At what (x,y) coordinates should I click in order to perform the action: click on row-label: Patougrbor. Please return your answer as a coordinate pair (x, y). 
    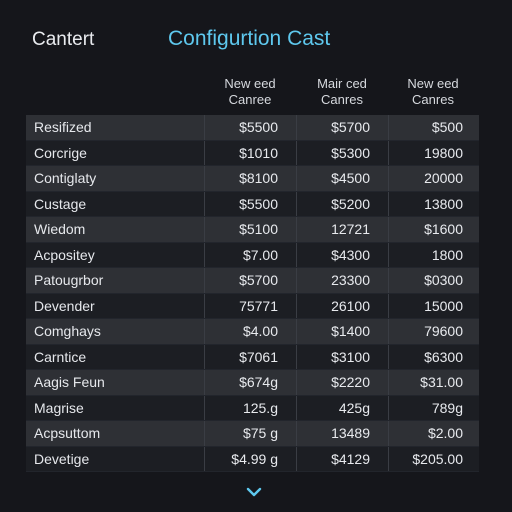
    Looking at the image, I should click on (69, 280).